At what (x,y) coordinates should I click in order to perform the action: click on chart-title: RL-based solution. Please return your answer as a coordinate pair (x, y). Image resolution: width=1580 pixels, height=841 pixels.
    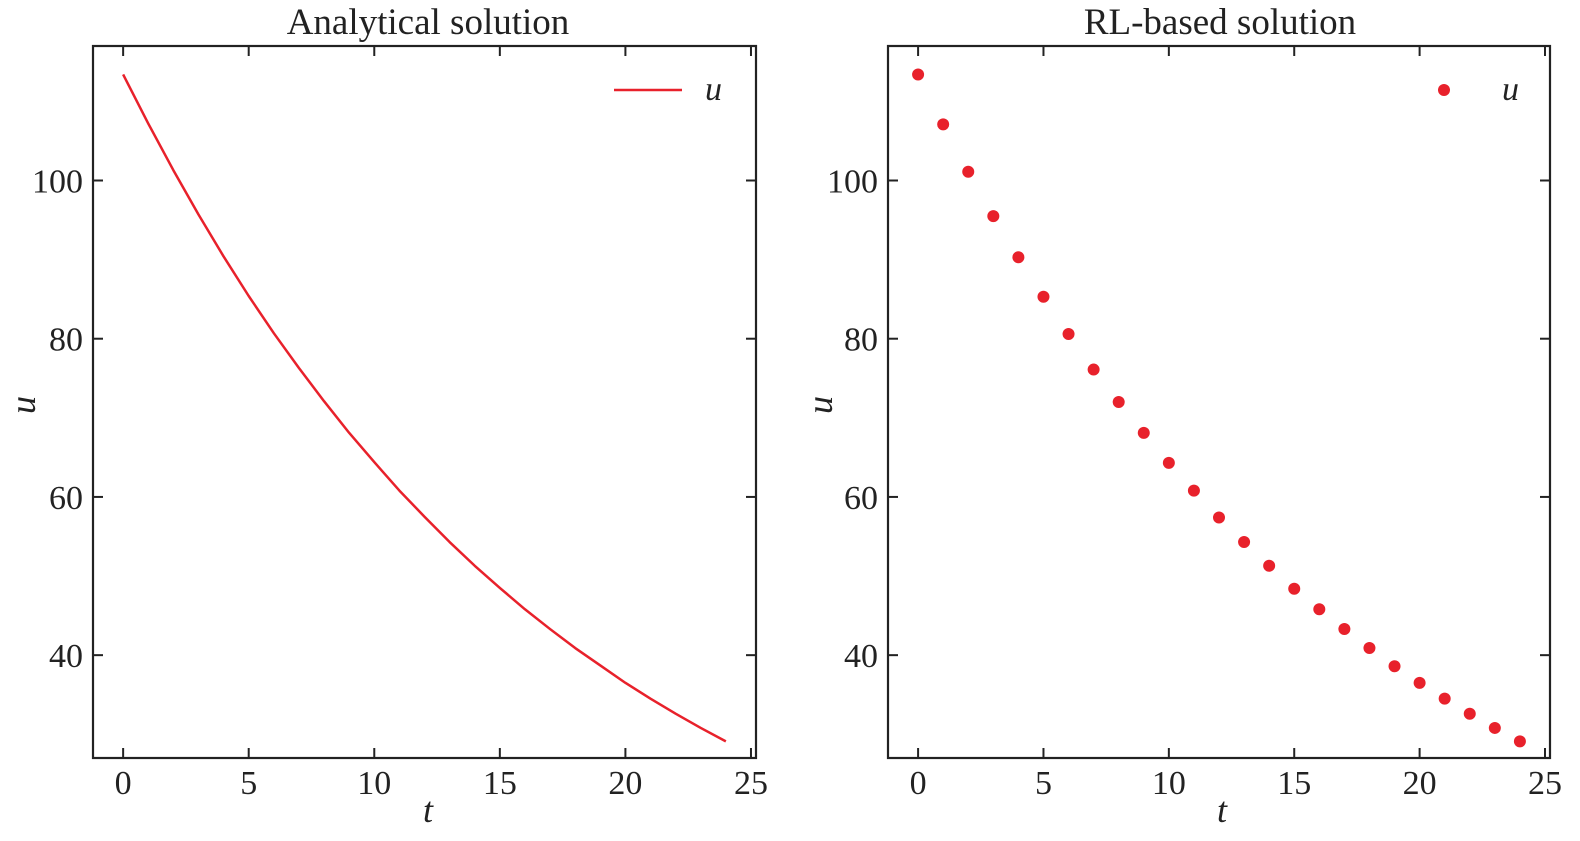
    Looking at the image, I should click on (1220, 22).